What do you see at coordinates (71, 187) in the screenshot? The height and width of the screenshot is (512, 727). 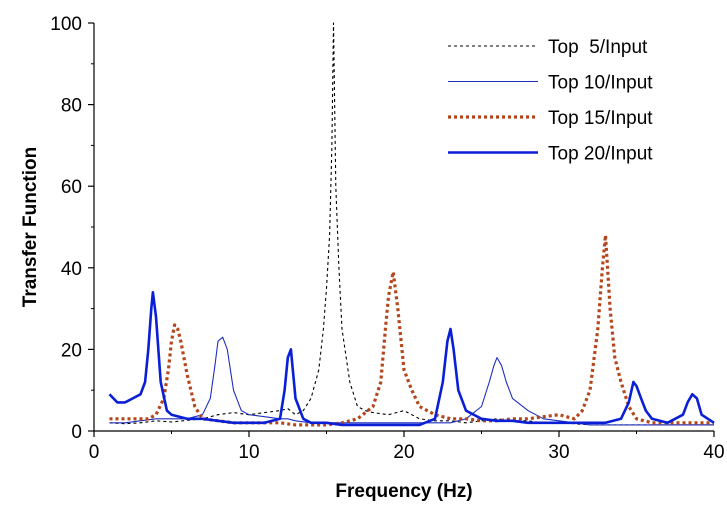 I see `y-tick-label: 60` at bounding box center [71, 187].